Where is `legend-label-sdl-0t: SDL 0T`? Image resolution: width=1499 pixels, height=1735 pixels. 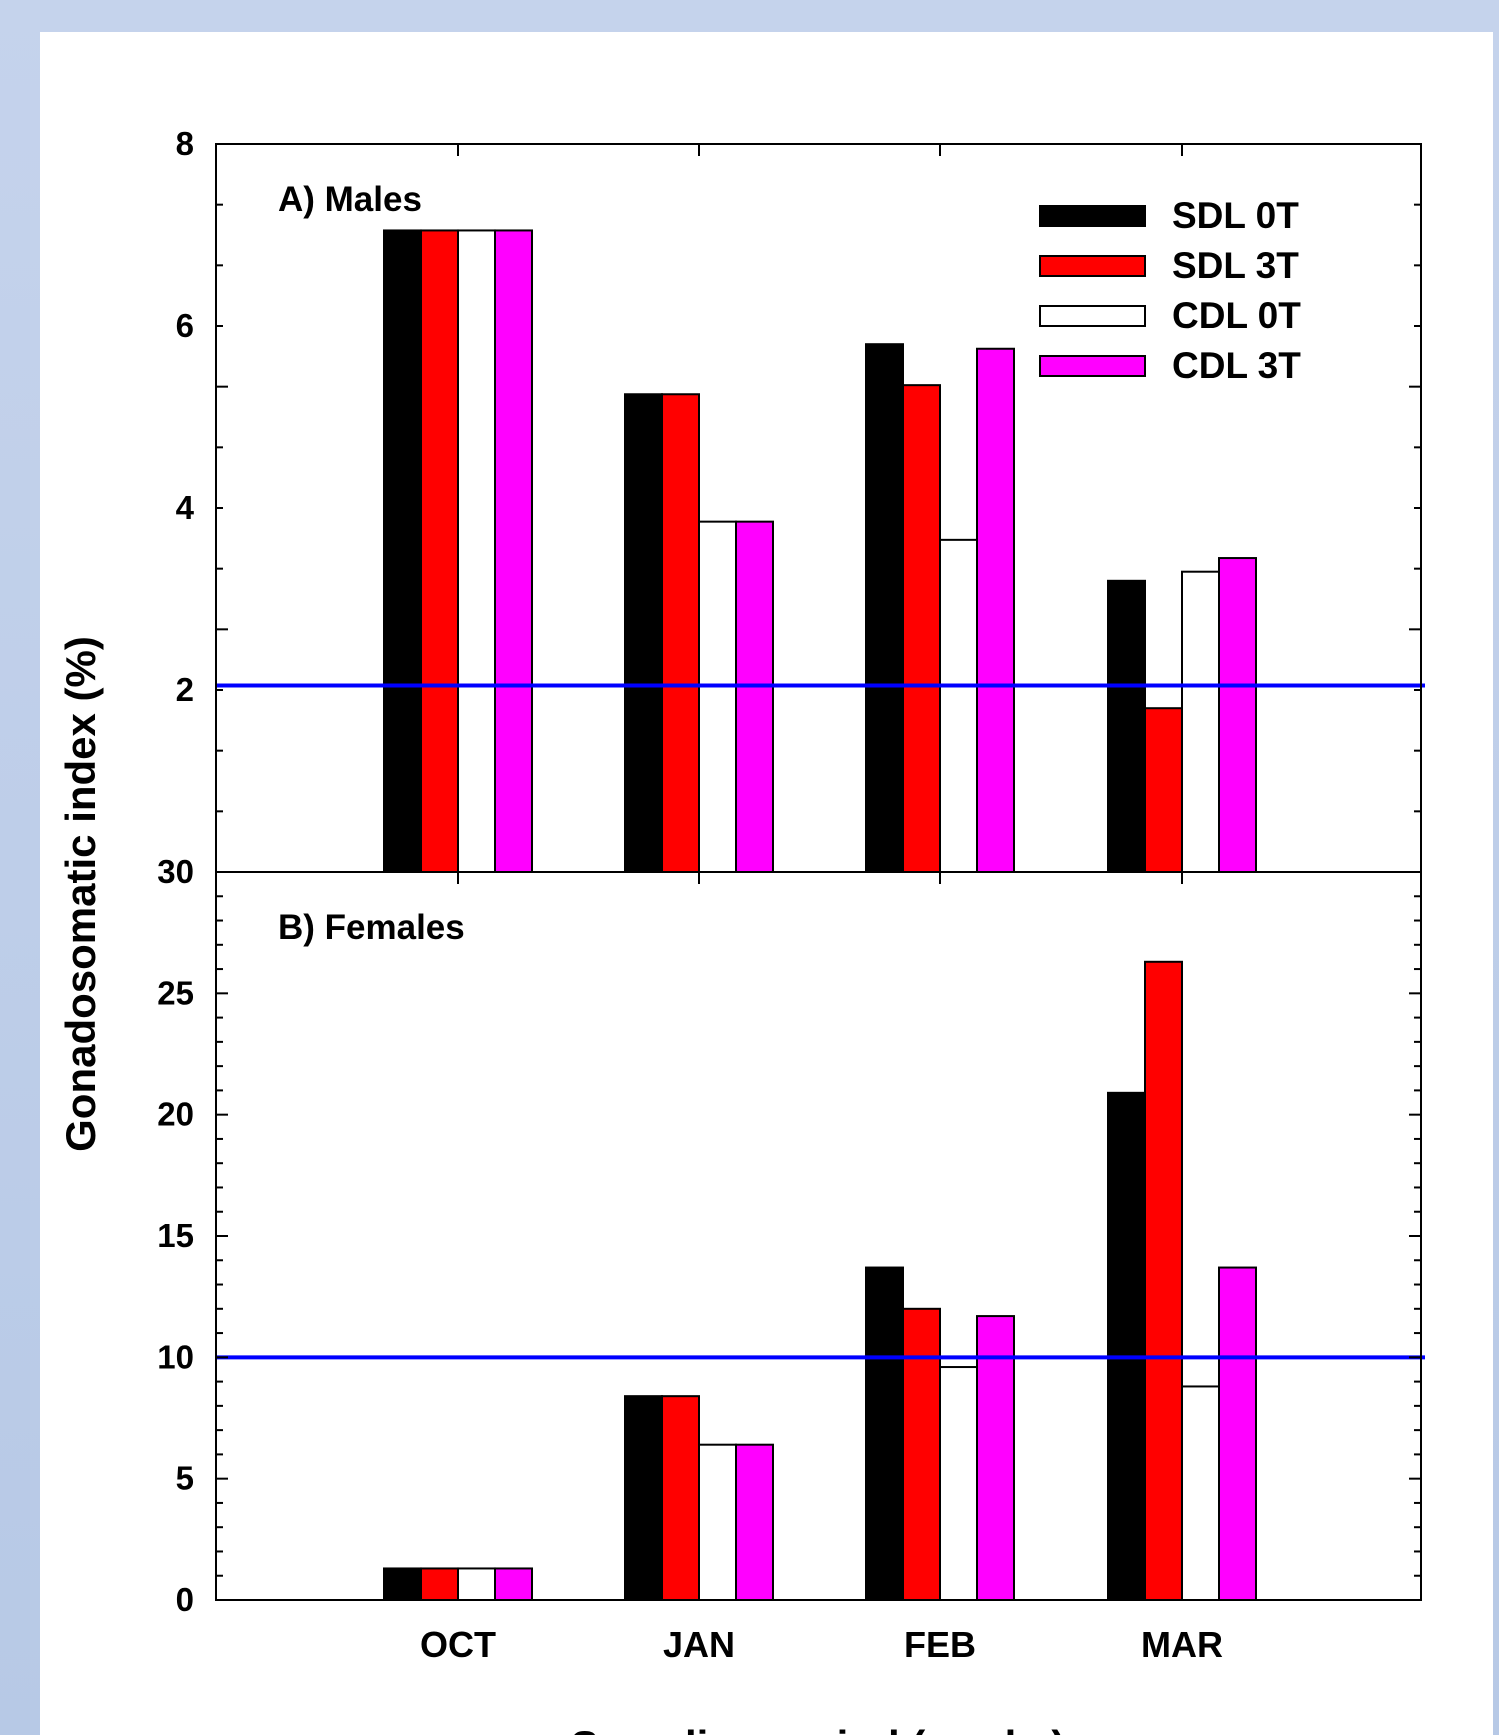
legend-label-sdl-0t: SDL 0T is located at coordinates (1235, 215).